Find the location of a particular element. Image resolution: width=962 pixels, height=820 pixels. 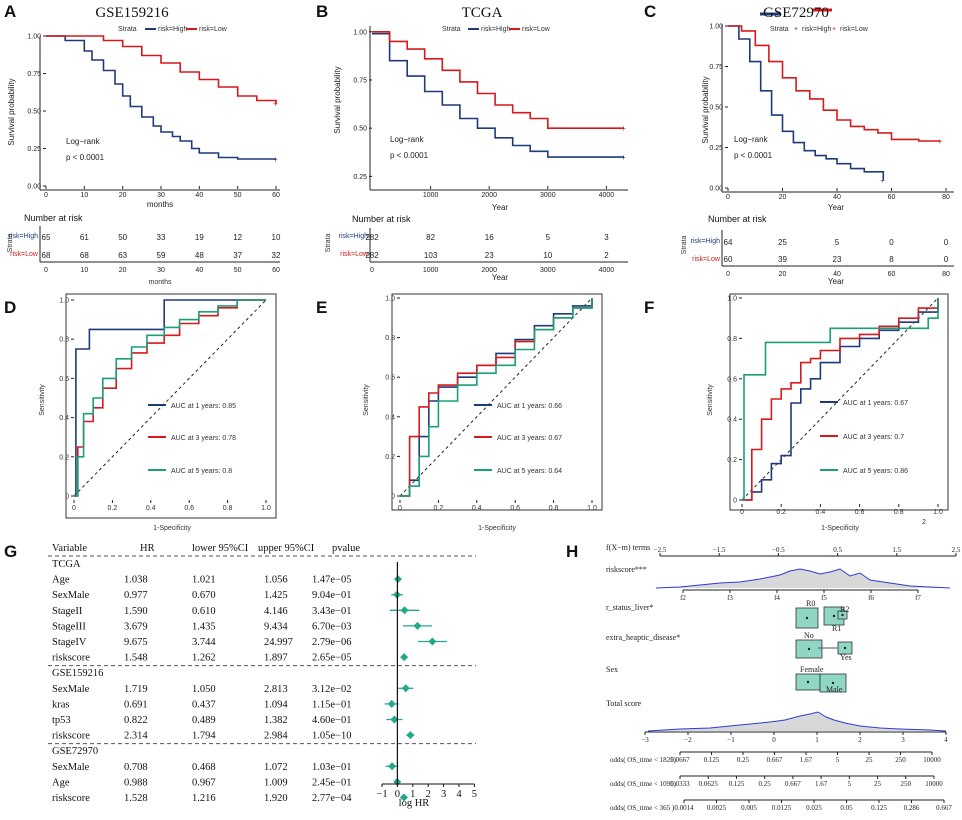

x-tick-label: 0 is located at coordinates (46, 195).